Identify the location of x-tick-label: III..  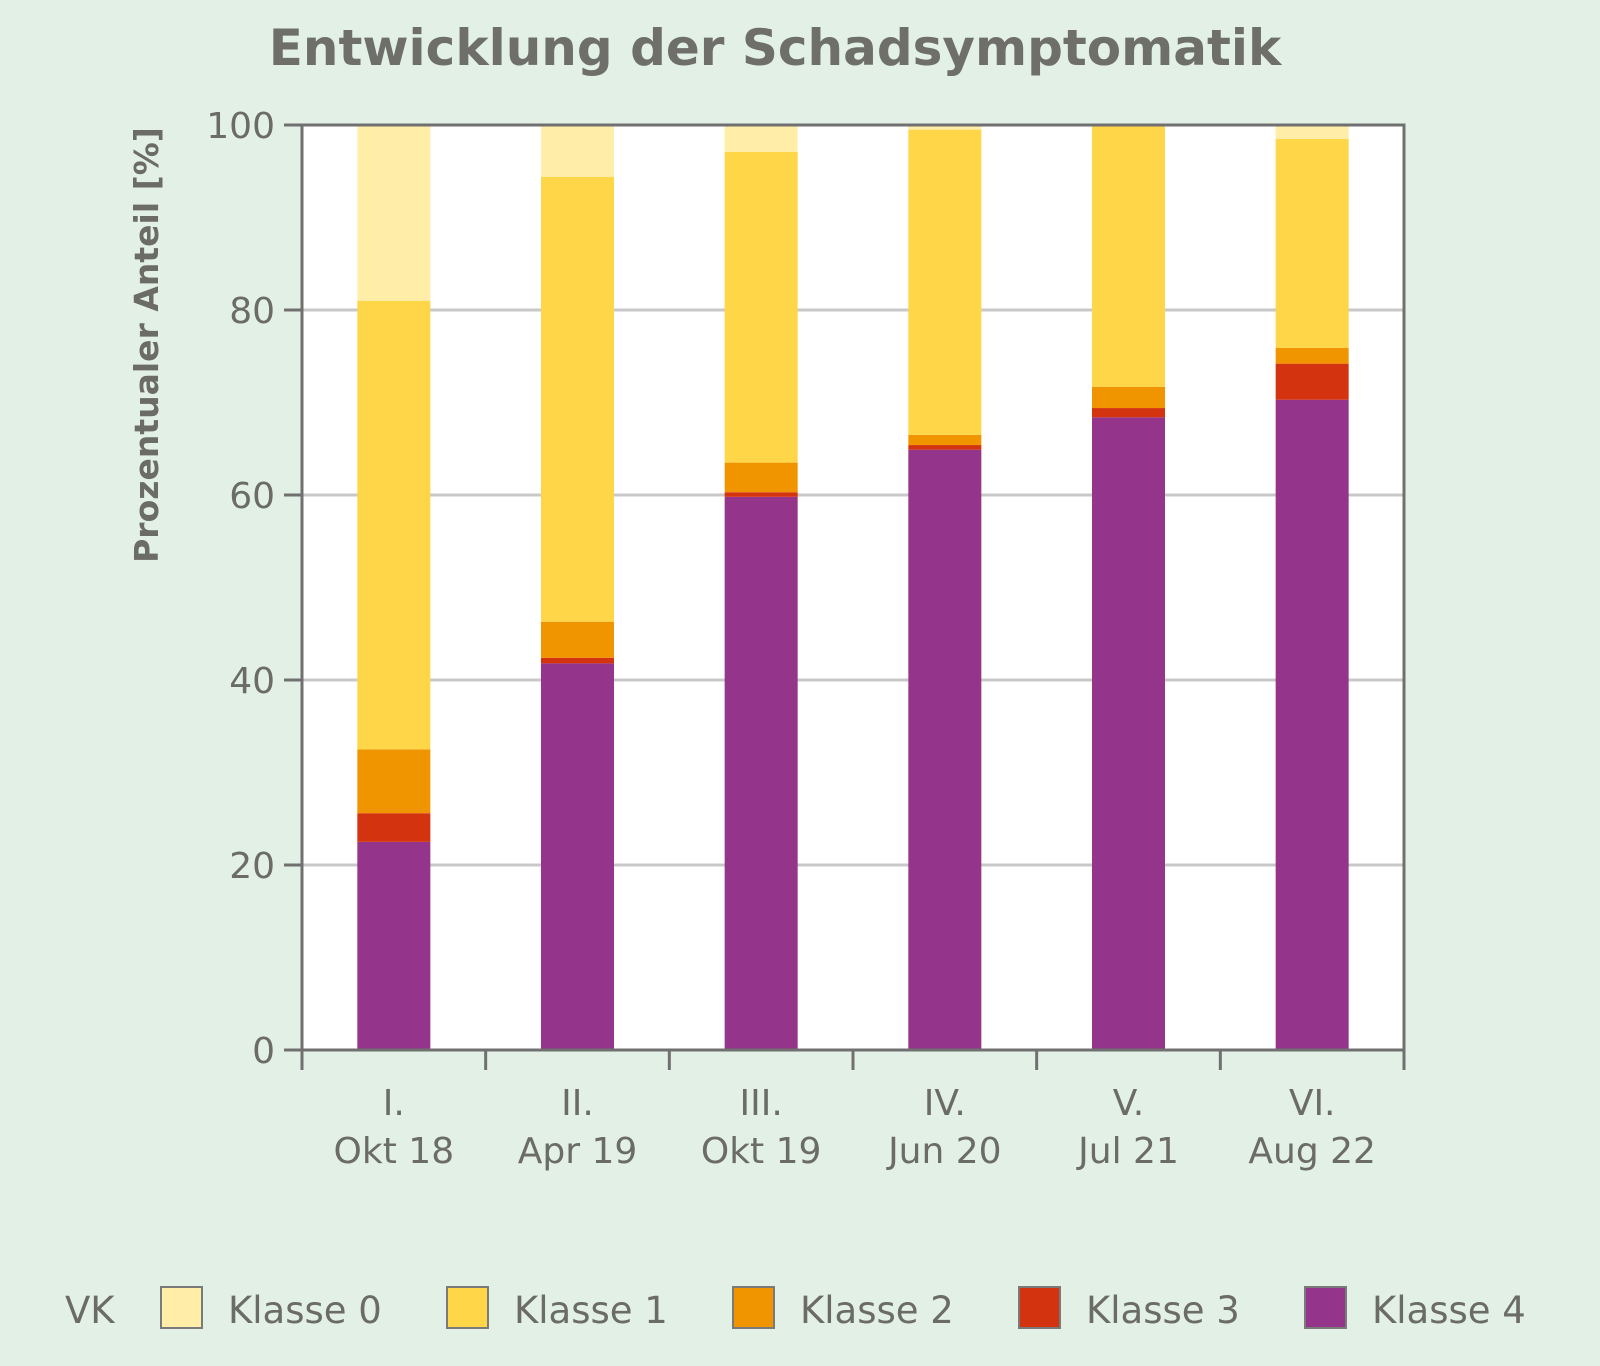
(761, 1103).